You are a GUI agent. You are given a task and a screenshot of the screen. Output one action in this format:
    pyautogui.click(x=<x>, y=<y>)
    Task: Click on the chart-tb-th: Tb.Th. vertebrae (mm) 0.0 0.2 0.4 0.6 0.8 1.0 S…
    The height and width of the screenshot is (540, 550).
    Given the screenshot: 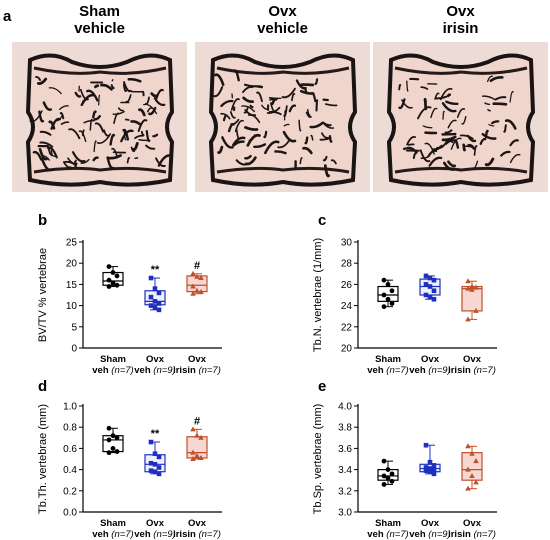 What is the action you would take?
    pyautogui.click(x=129, y=471)
    